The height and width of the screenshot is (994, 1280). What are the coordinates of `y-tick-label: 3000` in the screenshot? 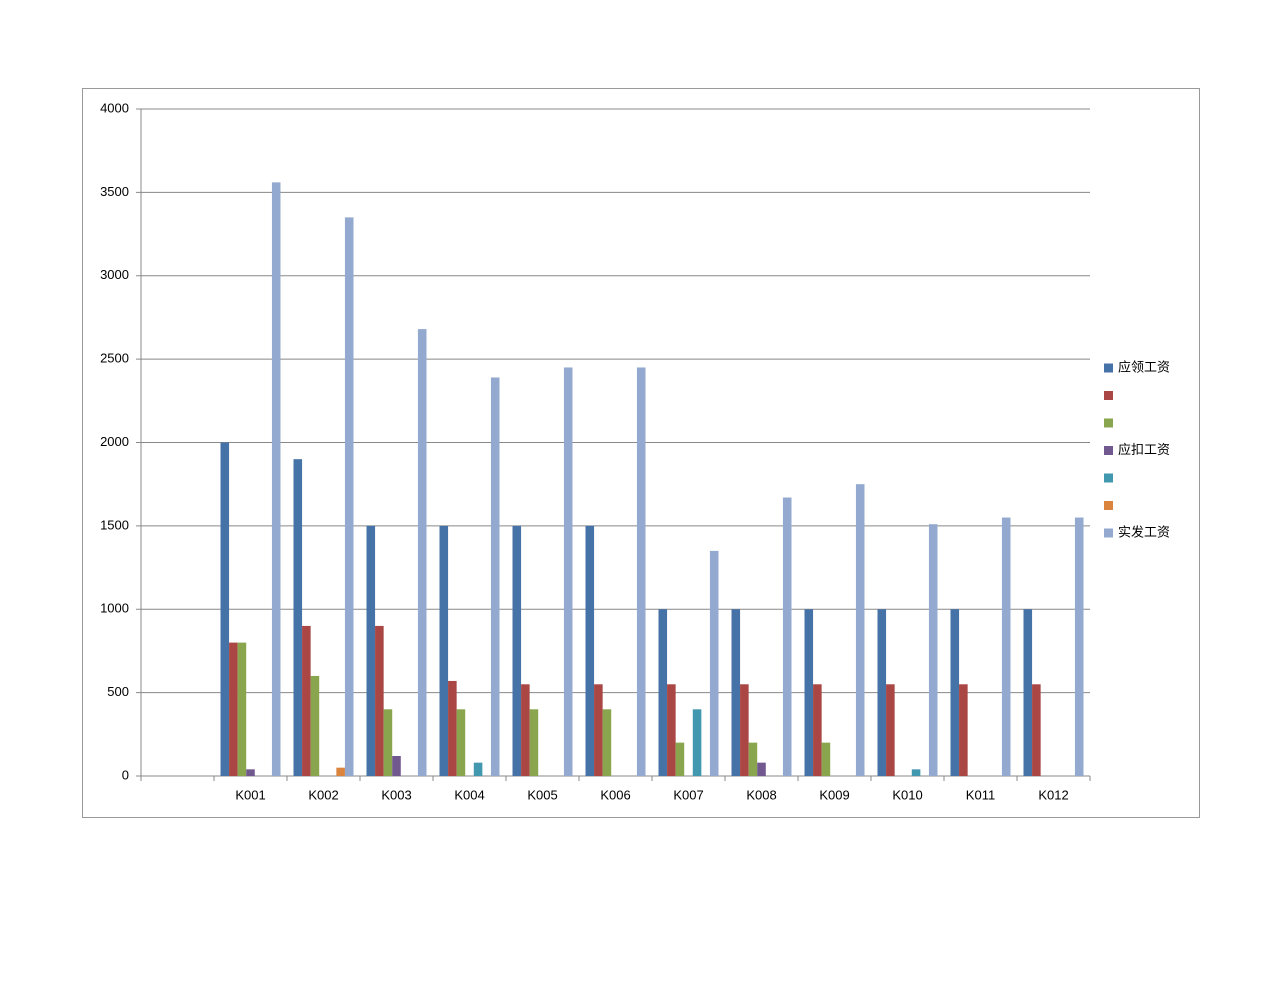 It's located at (114, 274).